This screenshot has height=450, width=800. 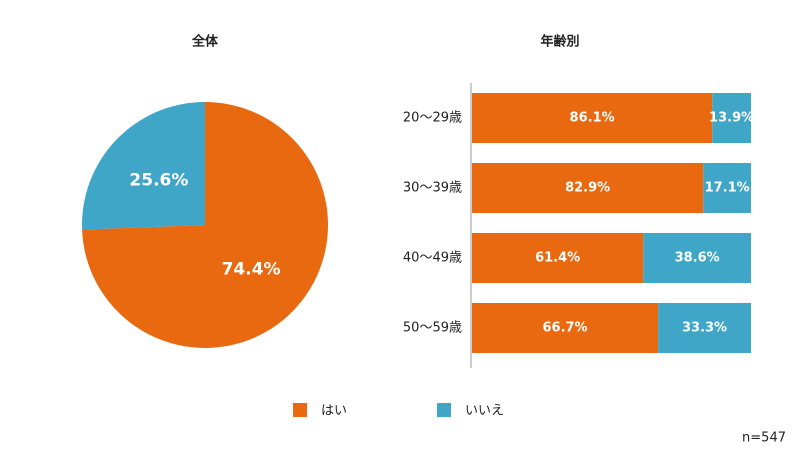 What do you see at coordinates (334, 411) in the screenshot?
I see `legend-label: はい` at bounding box center [334, 411].